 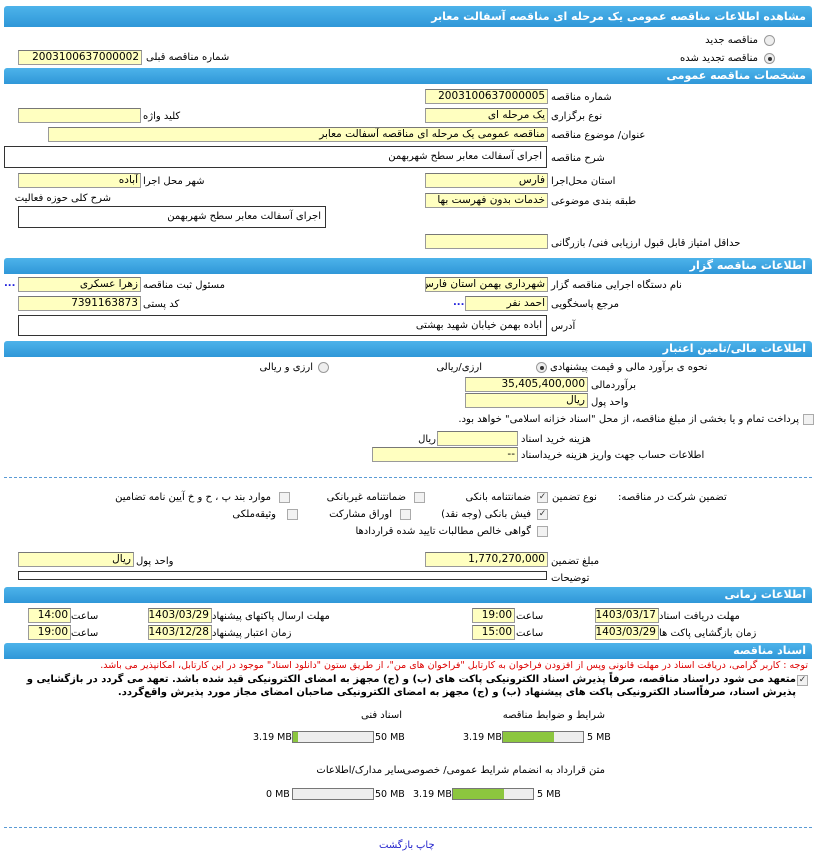 What do you see at coordinates (184, 285) in the screenshot?
I see `registrar-label: مسئول ثبت مناقصه` at bounding box center [184, 285].